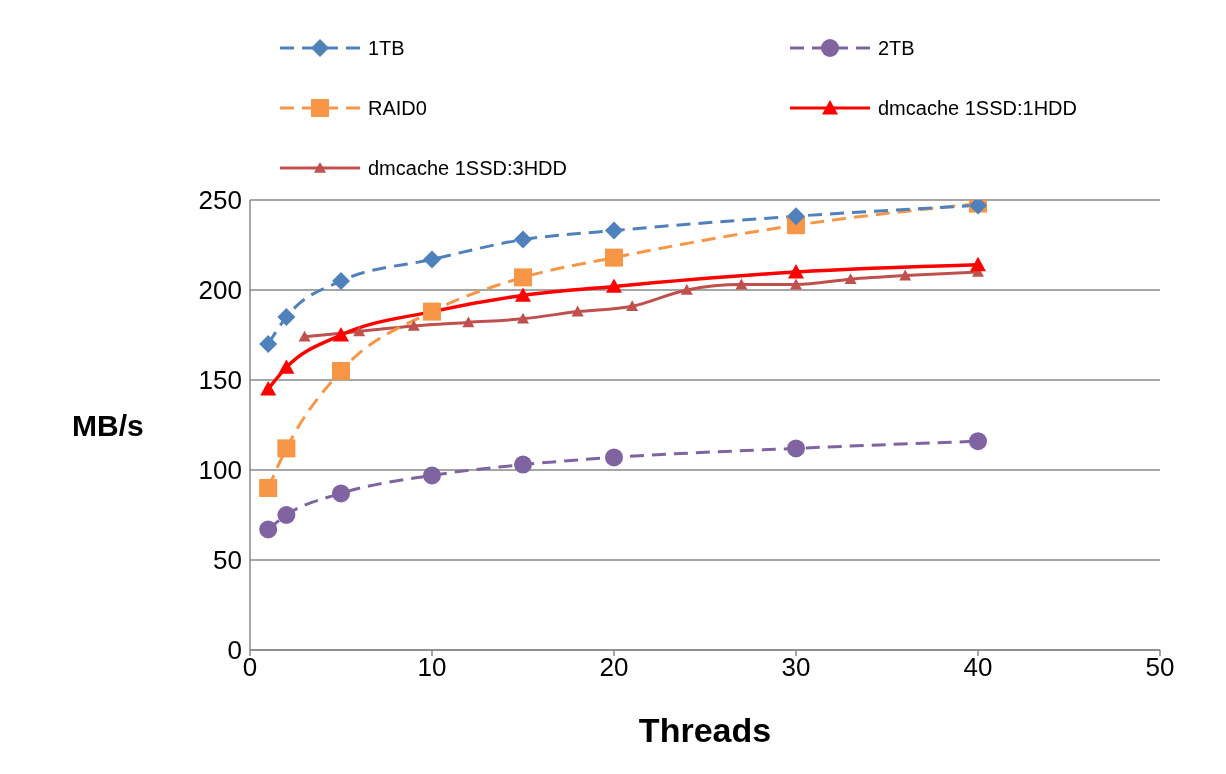 This screenshot has height=774, width=1226. What do you see at coordinates (467, 168) in the screenshot?
I see `legend-label: dmcache 1SSD:3HDD` at bounding box center [467, 168].